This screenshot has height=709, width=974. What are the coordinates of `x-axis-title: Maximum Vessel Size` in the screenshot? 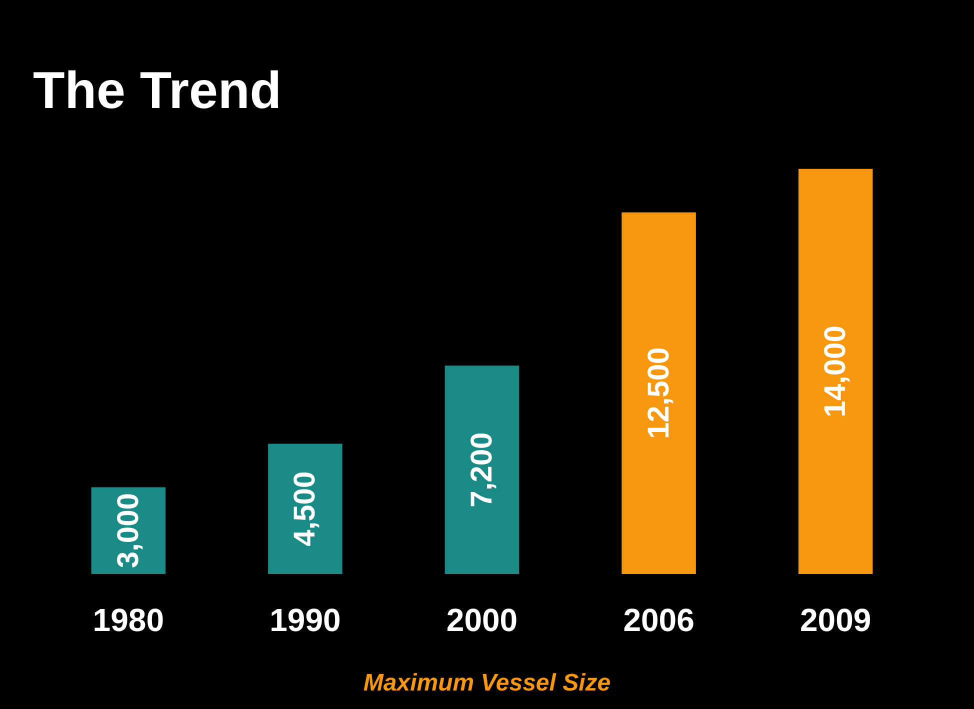 It's located at (487, 683).